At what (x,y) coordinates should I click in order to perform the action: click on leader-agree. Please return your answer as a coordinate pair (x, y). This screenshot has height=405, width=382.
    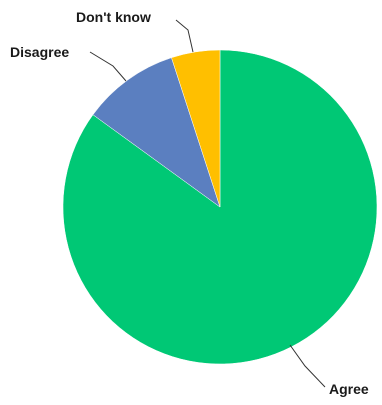
    Looking at the image, I should click on (307, 366).